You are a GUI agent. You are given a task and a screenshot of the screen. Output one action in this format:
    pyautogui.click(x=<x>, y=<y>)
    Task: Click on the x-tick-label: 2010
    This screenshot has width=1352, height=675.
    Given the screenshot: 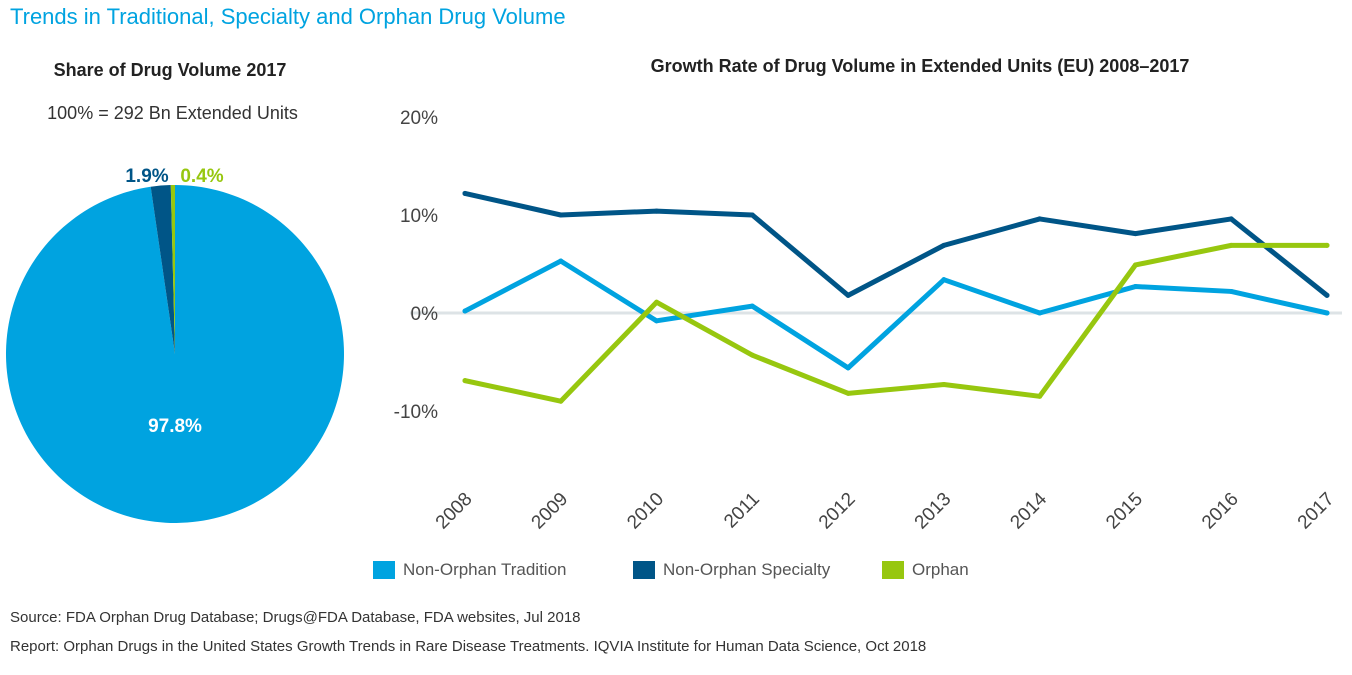 What is the action you would take?
    pyautogui.click(x=645, y=511)
    